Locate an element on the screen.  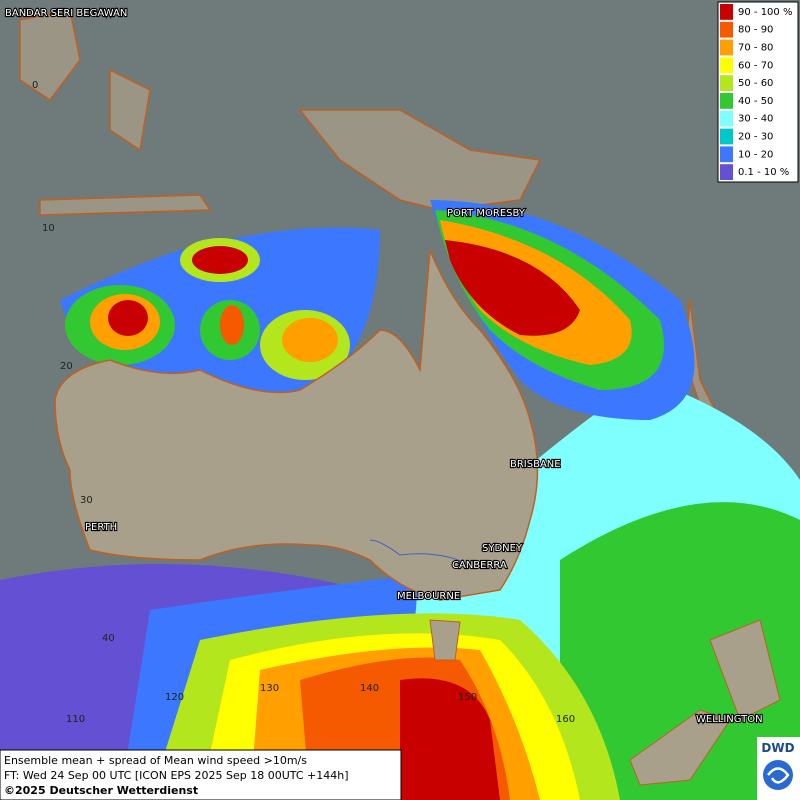
new-zealand-south is located at coordinates (680, 747).